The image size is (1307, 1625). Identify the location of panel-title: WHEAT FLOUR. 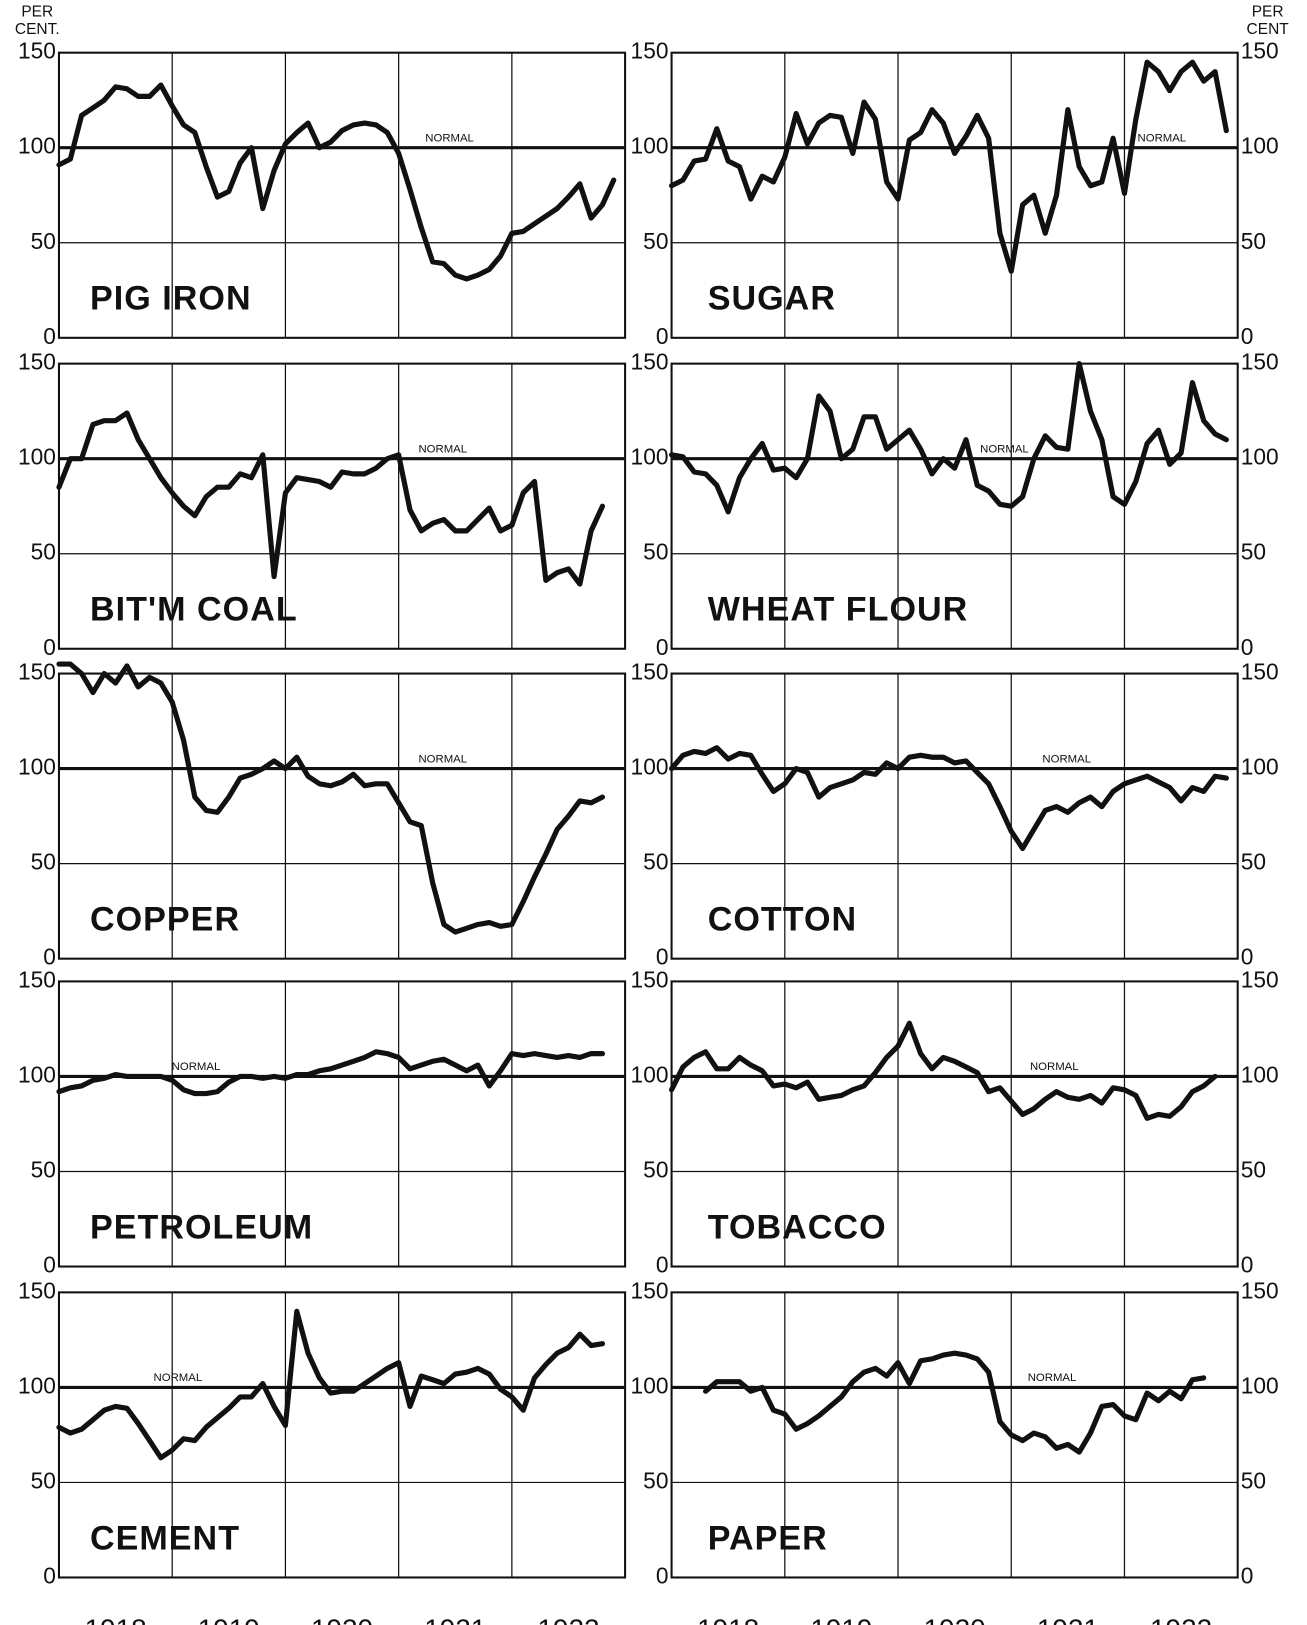
(838, 610).